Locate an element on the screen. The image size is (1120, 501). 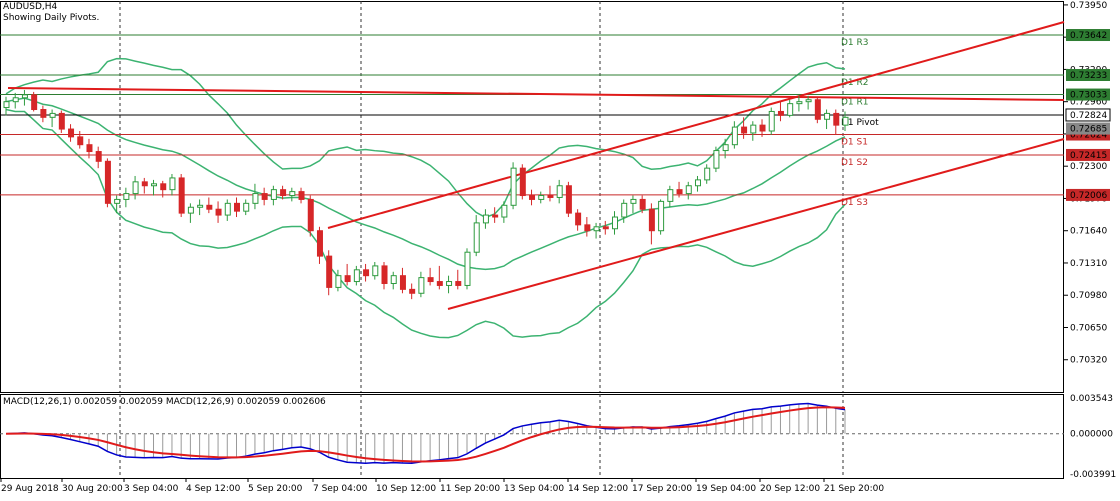
x-tick-label: 7 Sep 04:00 is located at coordinates (340, 489).